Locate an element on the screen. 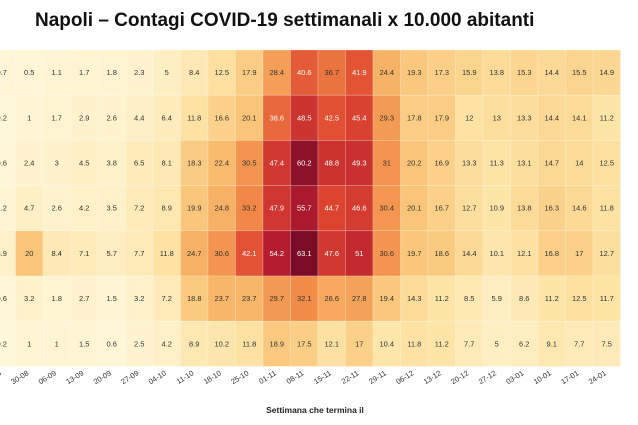 This screenshot has width=638, height=425. cell-value-label: 14 is located at coordinates (579, 163).